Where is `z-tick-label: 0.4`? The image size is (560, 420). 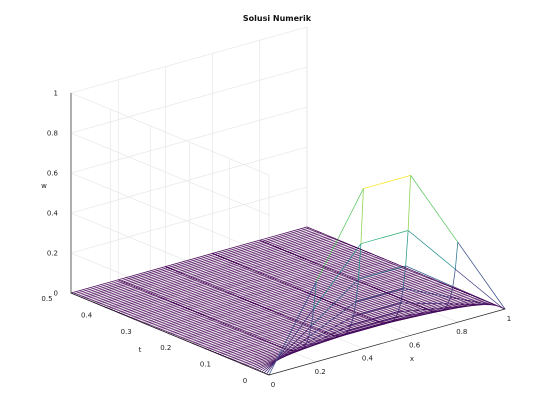 z-tick-label: 0.4 is located at coordinates (53, 214).